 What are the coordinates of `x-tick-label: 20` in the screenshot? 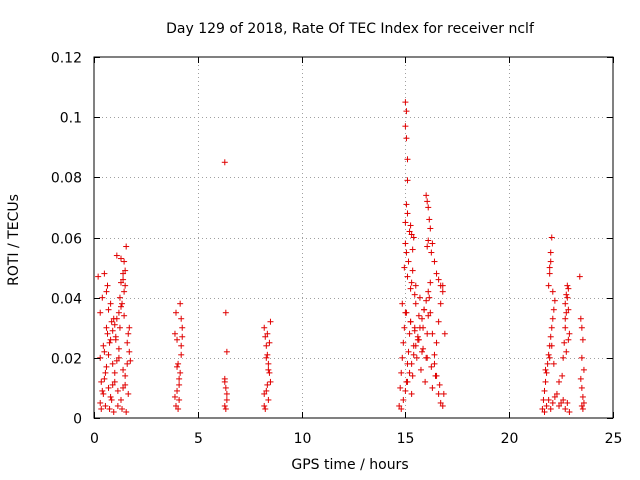 It's located at (510, 439).